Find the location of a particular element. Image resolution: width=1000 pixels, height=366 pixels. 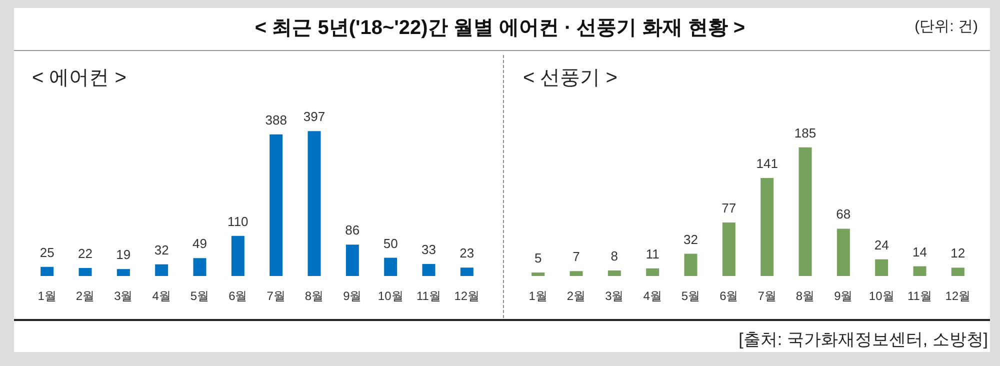

data-label: 14 is located at coordinates (919, 252).